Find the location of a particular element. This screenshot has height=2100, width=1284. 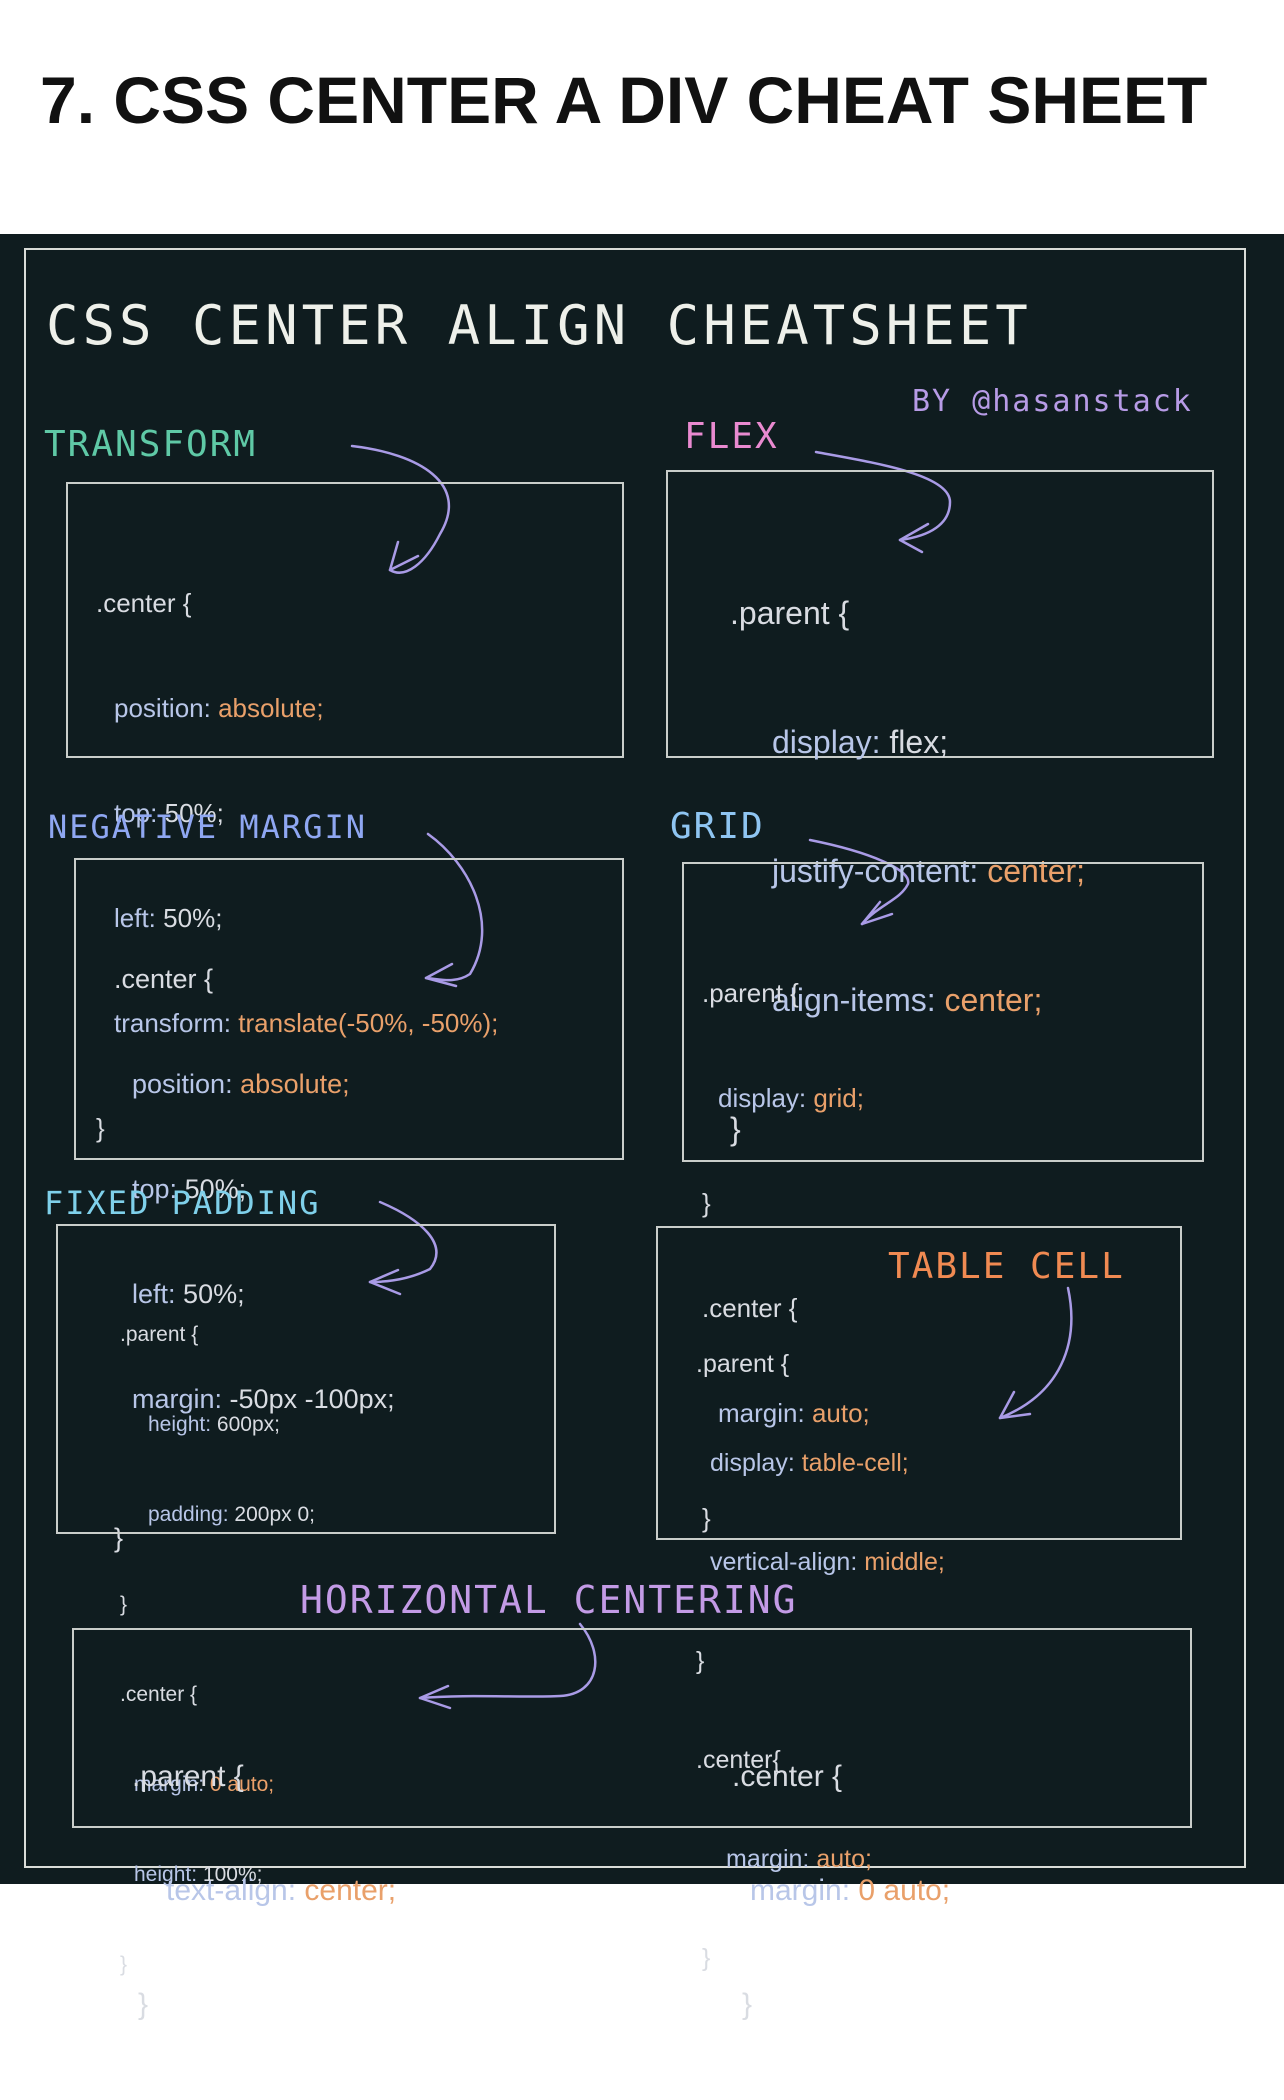

code-value: flex; is located at coordinates (919, 742).